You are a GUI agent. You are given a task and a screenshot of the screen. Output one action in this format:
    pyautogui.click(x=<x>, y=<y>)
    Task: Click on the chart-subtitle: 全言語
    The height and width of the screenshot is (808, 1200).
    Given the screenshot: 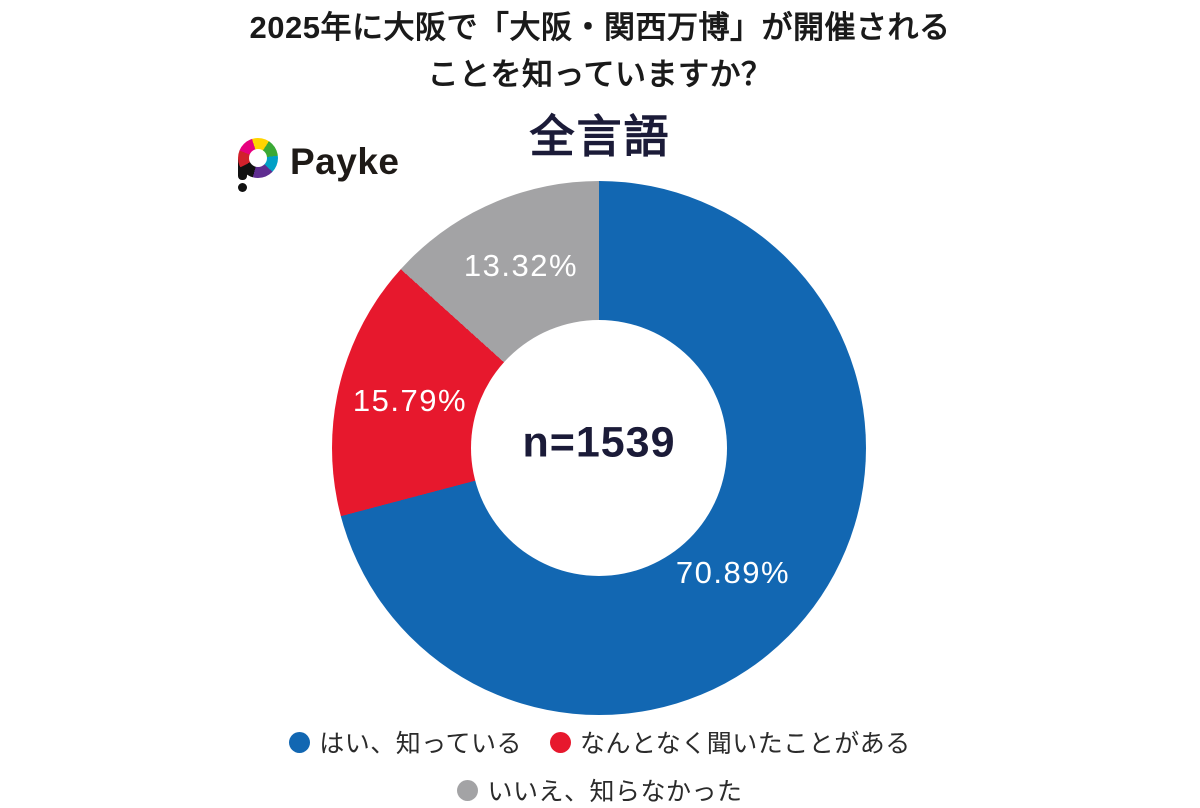 What is the action you would take?
    pyautogui.click(x=600, y=136)
    